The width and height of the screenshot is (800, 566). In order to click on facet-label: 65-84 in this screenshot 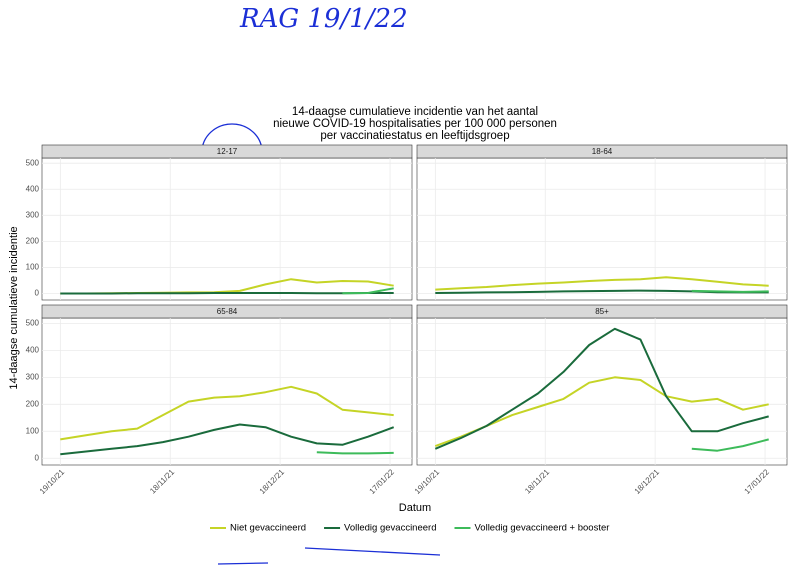, I will do `click(227, 311)`.